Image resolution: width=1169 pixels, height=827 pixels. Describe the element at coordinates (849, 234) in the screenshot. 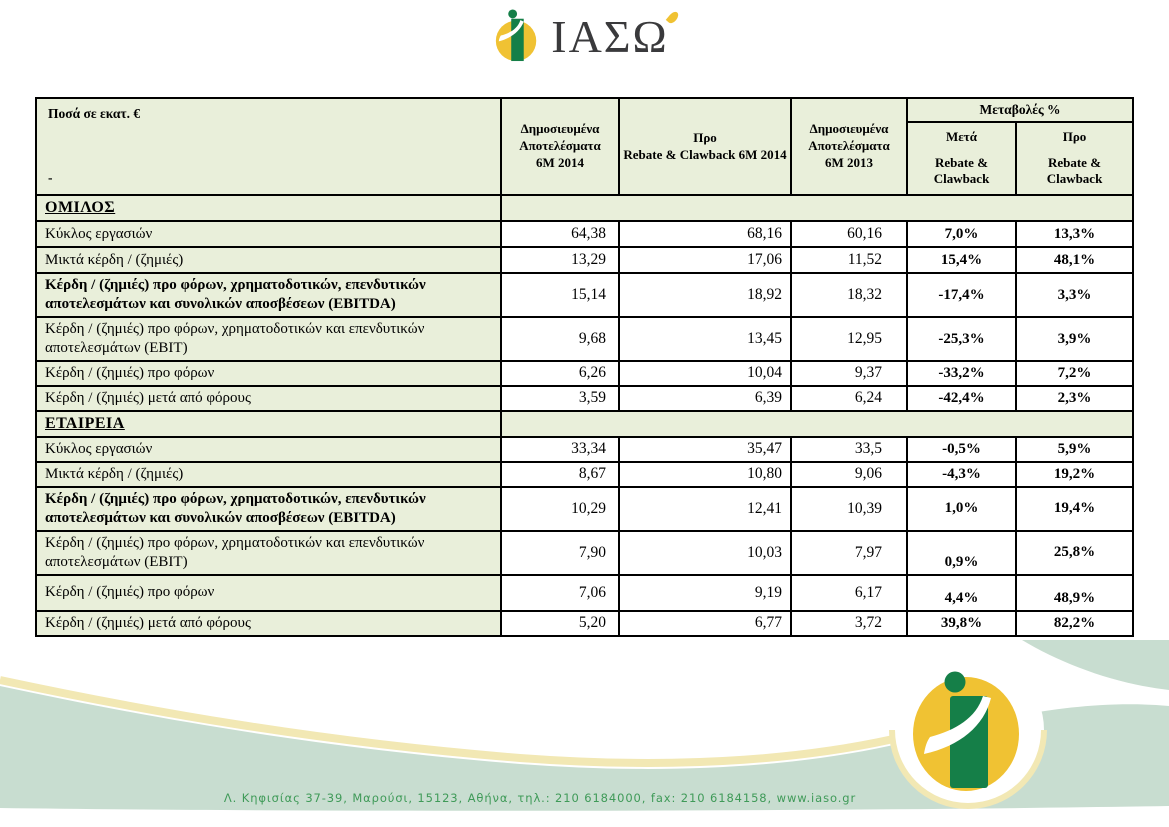

I see `value-cell: 60,16` at that location.